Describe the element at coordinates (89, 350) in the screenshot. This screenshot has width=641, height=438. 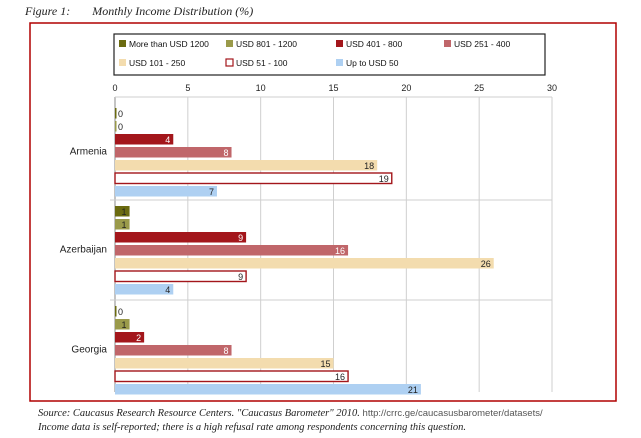
I see `category-label: Georgia` at that location.